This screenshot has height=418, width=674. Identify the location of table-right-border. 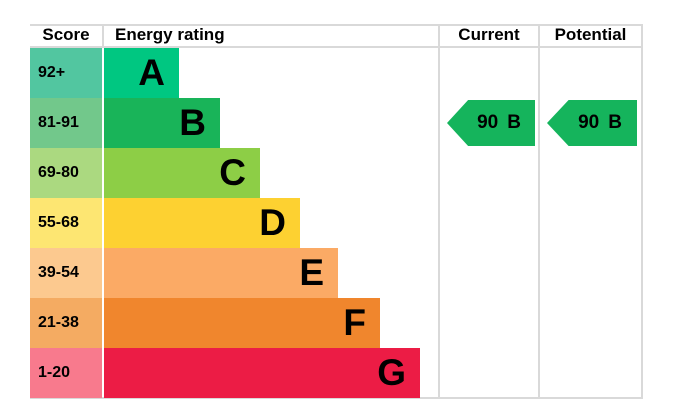
(642, 211).